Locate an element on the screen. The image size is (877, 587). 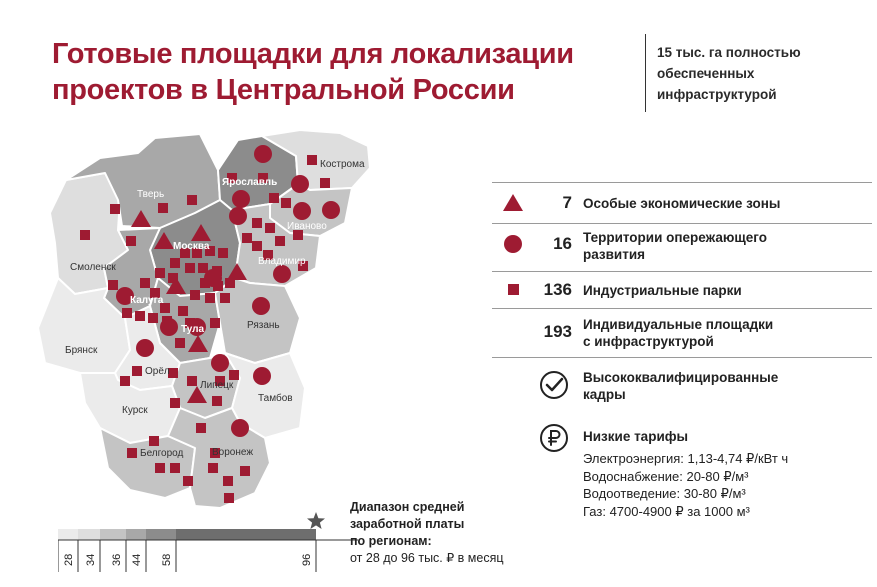
legend-text-line: Территории опережающего is located at coordinates (675, 237).